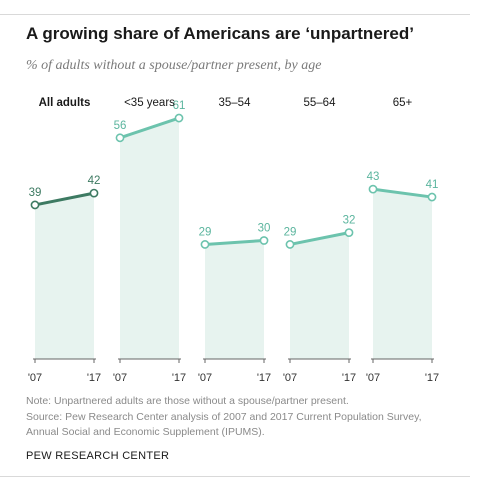  What do you see at coordinates (320, 103) in the screenshot?
I see `panel-header: 55–64` at bounding box center [320, 103].